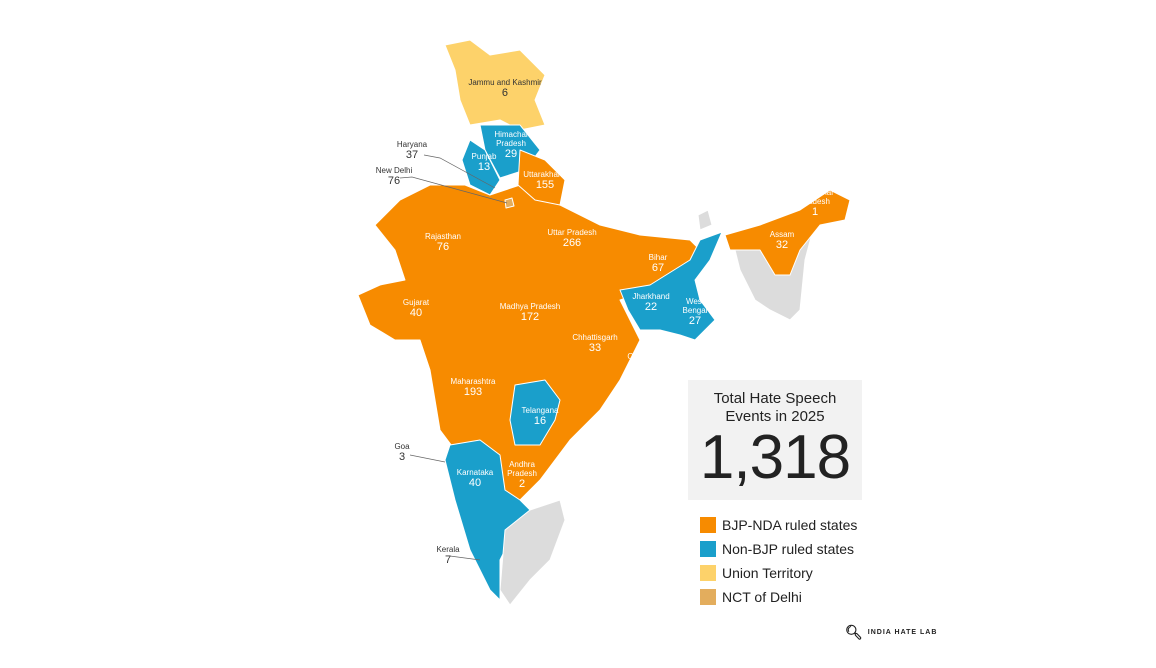 The image size is (1156, 668). What do you see at coordinates (484, 162) in the screenshot?
I see `label-punjab: Punjab 13` at bounding box center [484, 162].